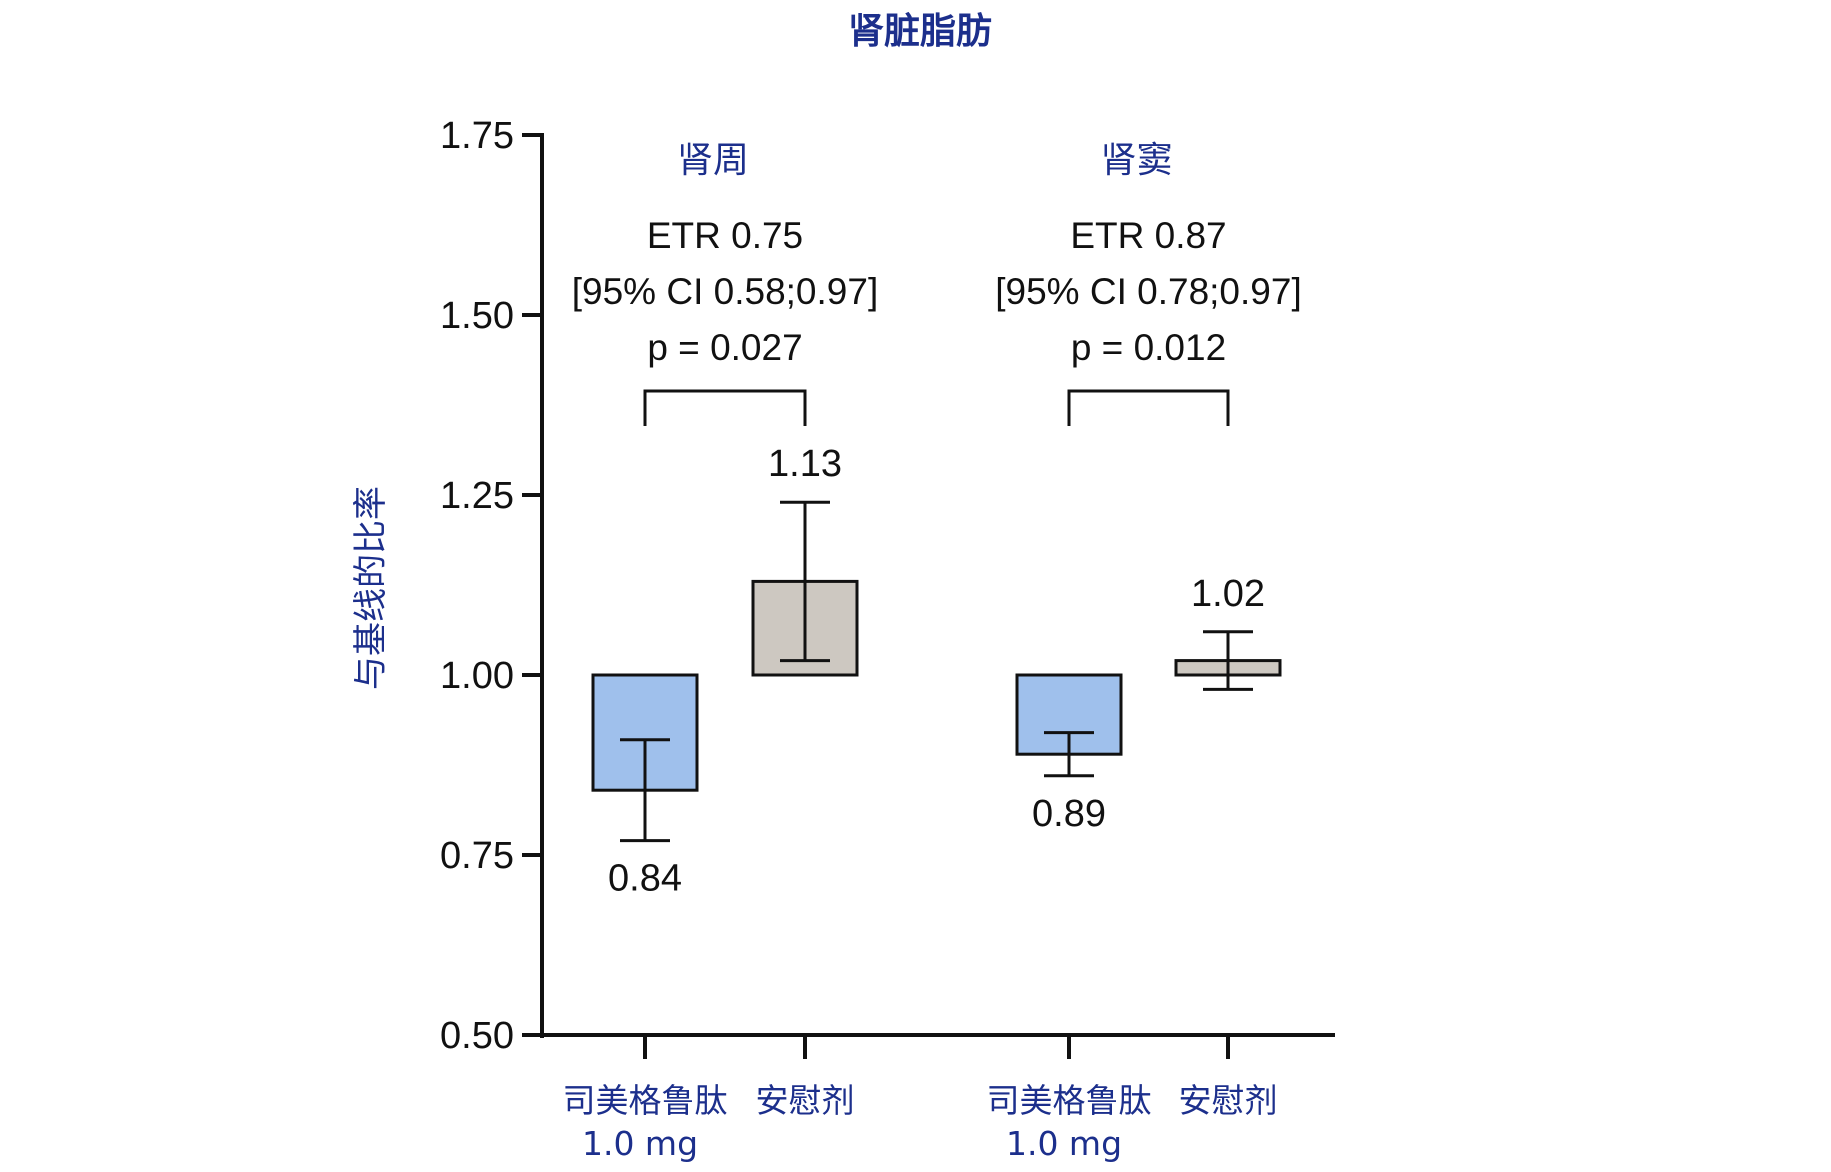 The height and width of the screenshot is (1172, 1831). Describe the element at coordinates (477, 496) in the screenshot. I see `y-tick-label: 1.25` at that location.